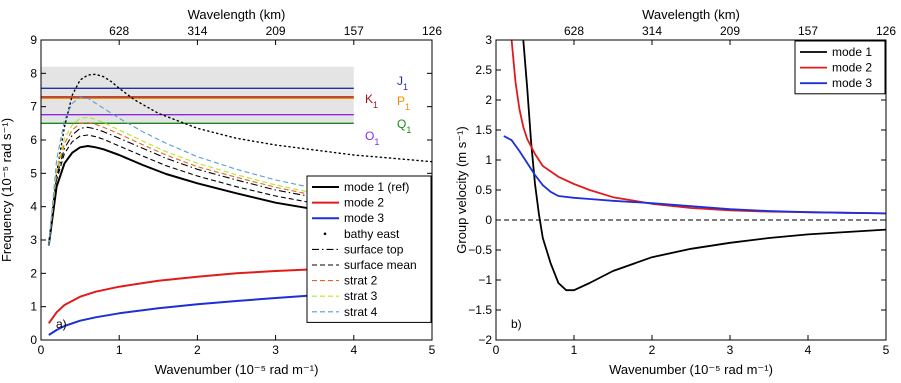 The image size is (901, 383). What do you see at coordinates (480, 250) in the screenshot?
I see `y-tick-label: −0.5` at bounding box center [480, 250].